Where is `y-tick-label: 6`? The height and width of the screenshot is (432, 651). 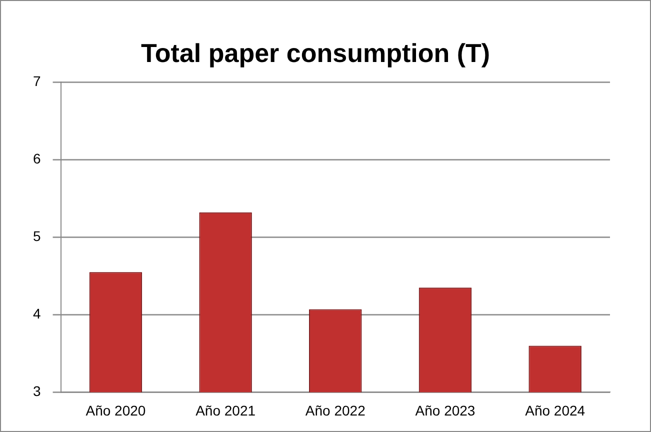 y-tick-label: 6 is located at coordinates (36, 158).